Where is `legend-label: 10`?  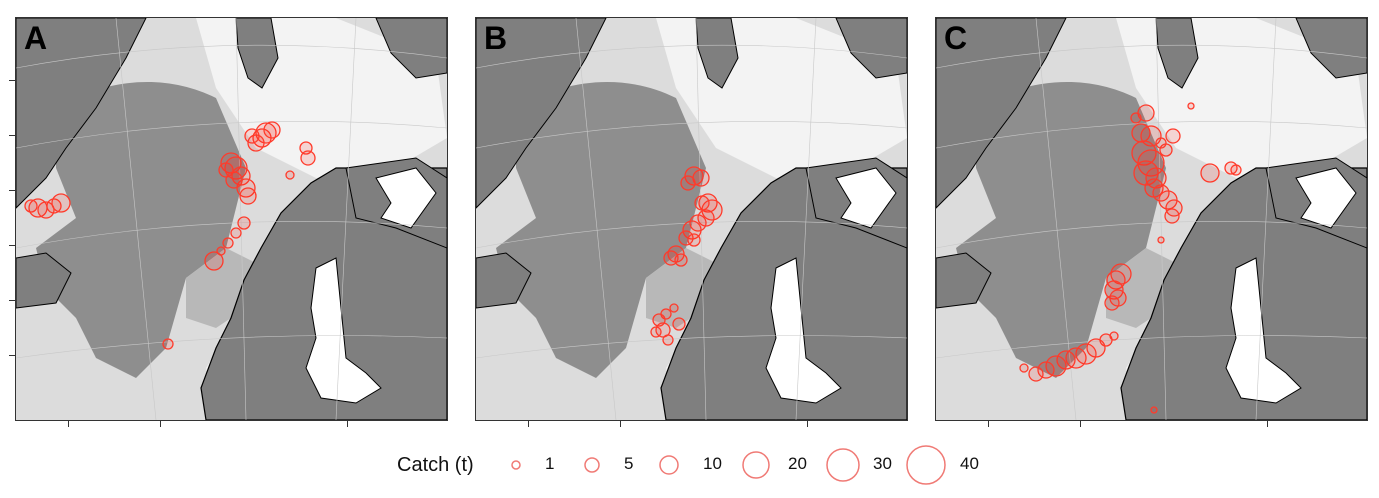
legend-label: 10 is located at coordinates (712, 463).